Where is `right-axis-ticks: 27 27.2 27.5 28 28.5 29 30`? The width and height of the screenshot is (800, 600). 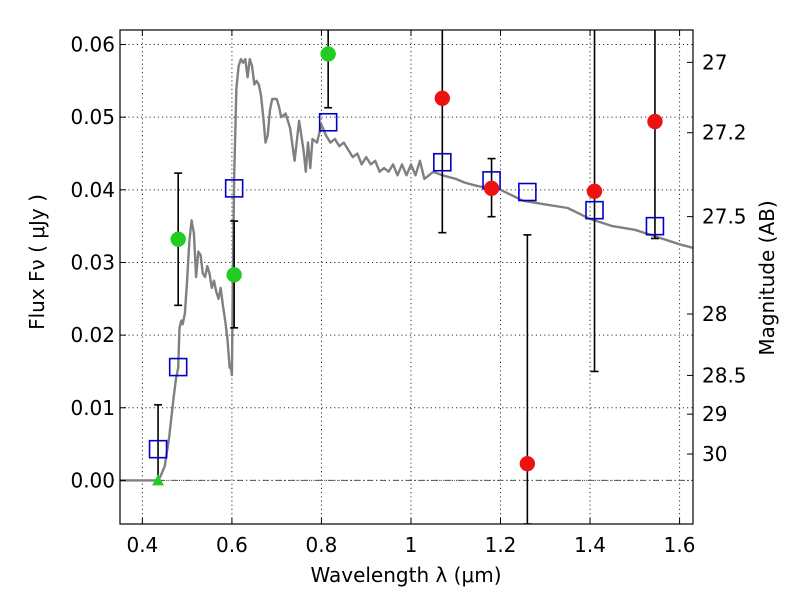
right-axis-ticks: 27 27.2 27.5 28 28.5 29 30 is located at coordinates (717, 258).